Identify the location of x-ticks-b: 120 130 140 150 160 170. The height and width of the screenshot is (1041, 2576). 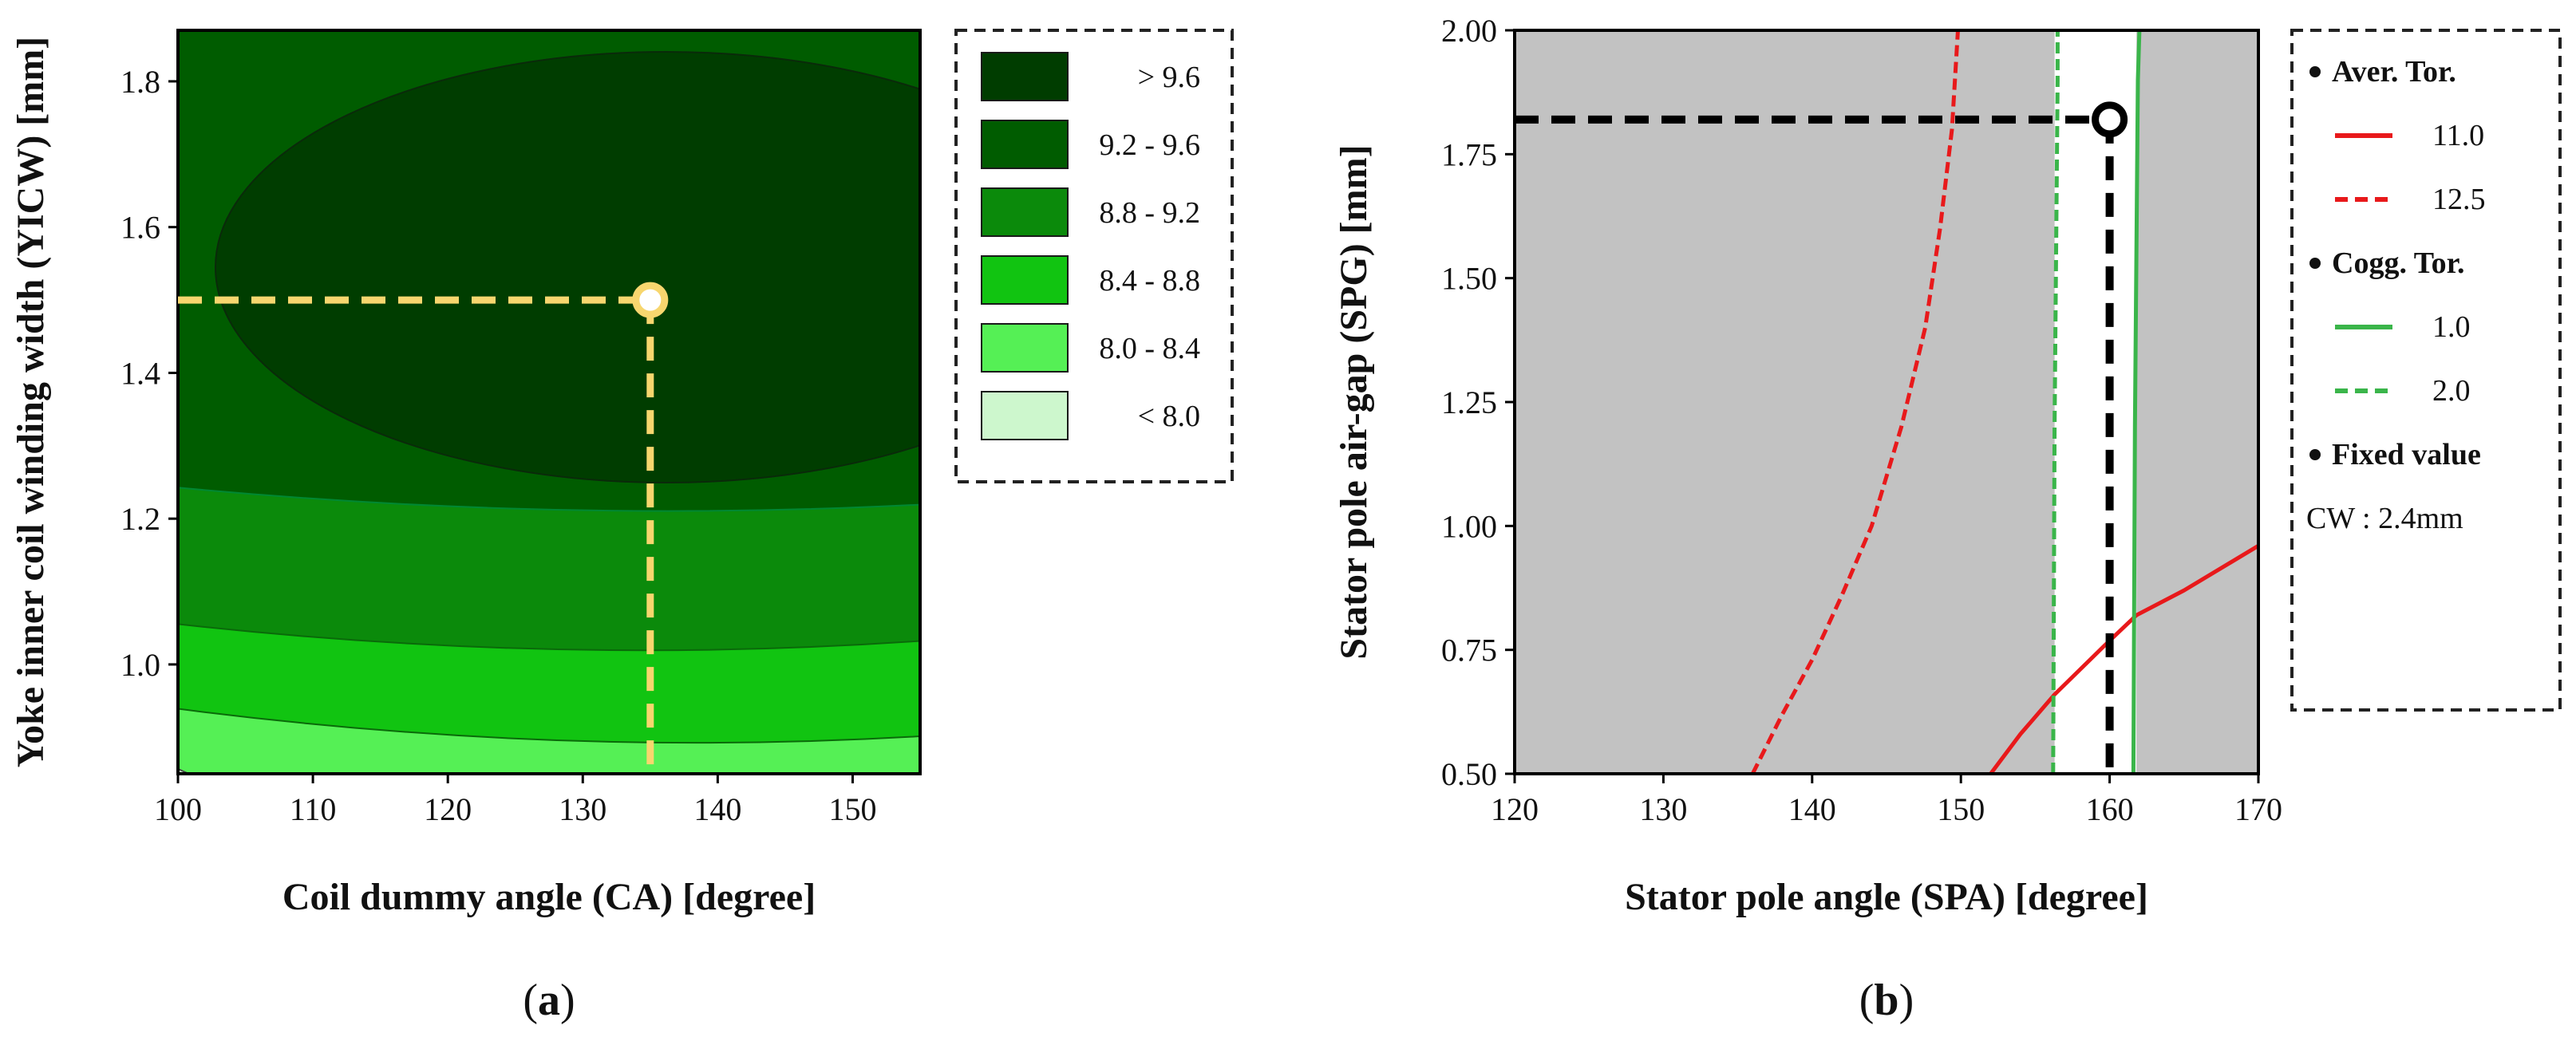
(1886, 800).